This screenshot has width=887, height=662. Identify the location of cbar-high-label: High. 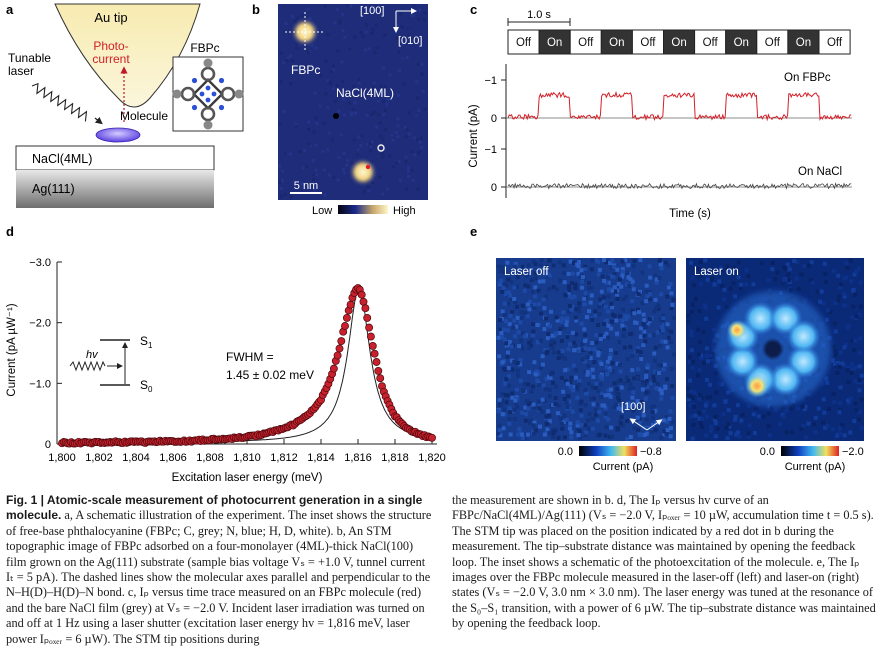
(404, 211).